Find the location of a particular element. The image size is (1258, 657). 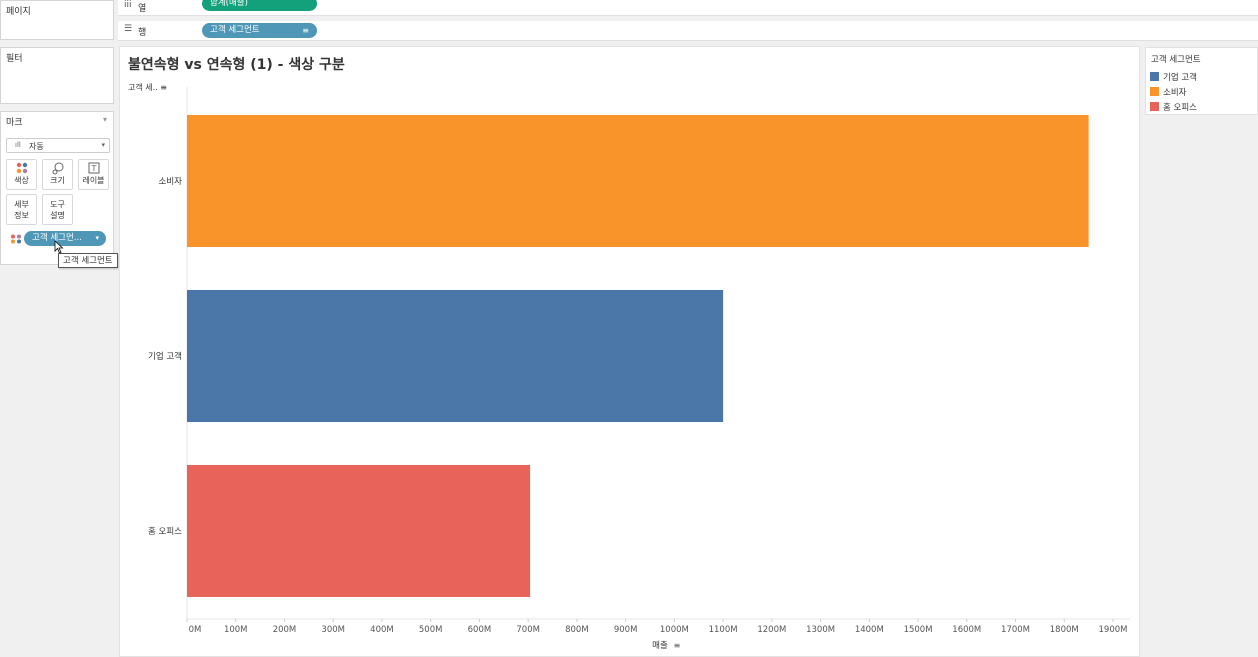

label-button: T 레이블 is located at coordinates (93, 174).